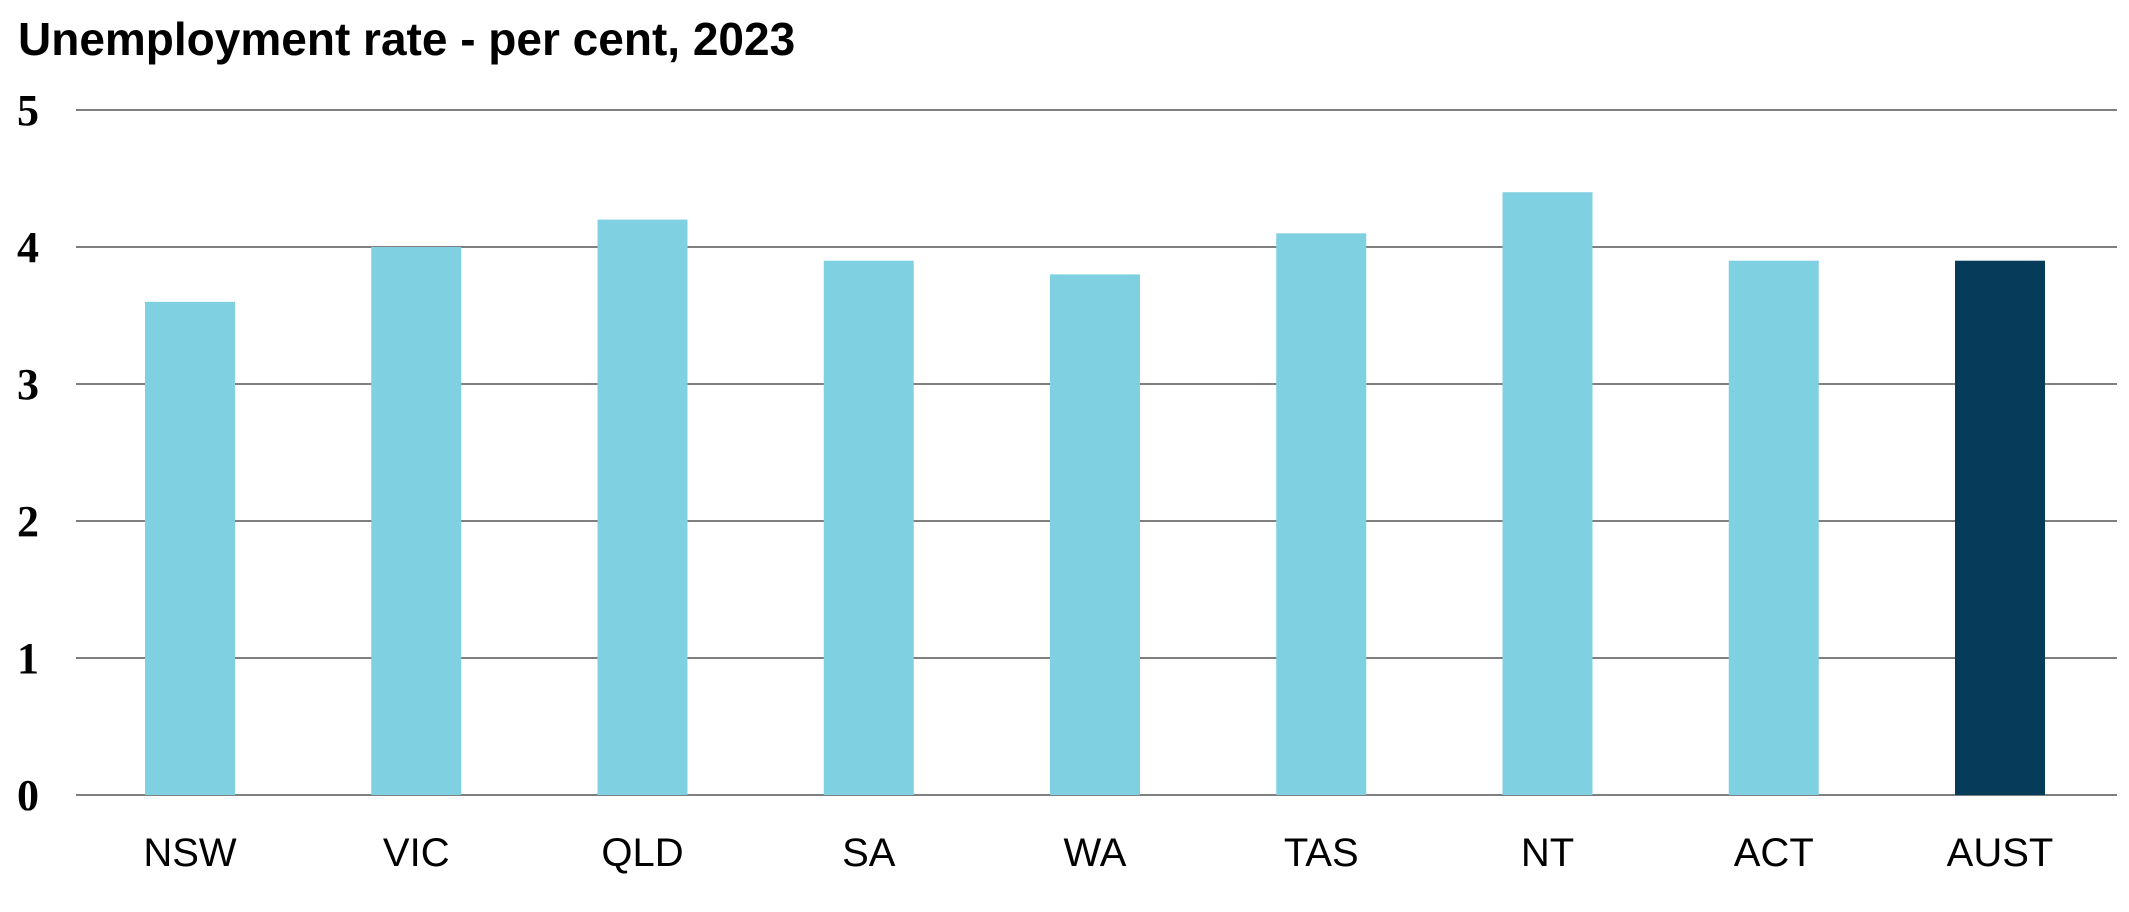 The image size is (2129, 912). I want to click on bar-sa, so click(868, 527).